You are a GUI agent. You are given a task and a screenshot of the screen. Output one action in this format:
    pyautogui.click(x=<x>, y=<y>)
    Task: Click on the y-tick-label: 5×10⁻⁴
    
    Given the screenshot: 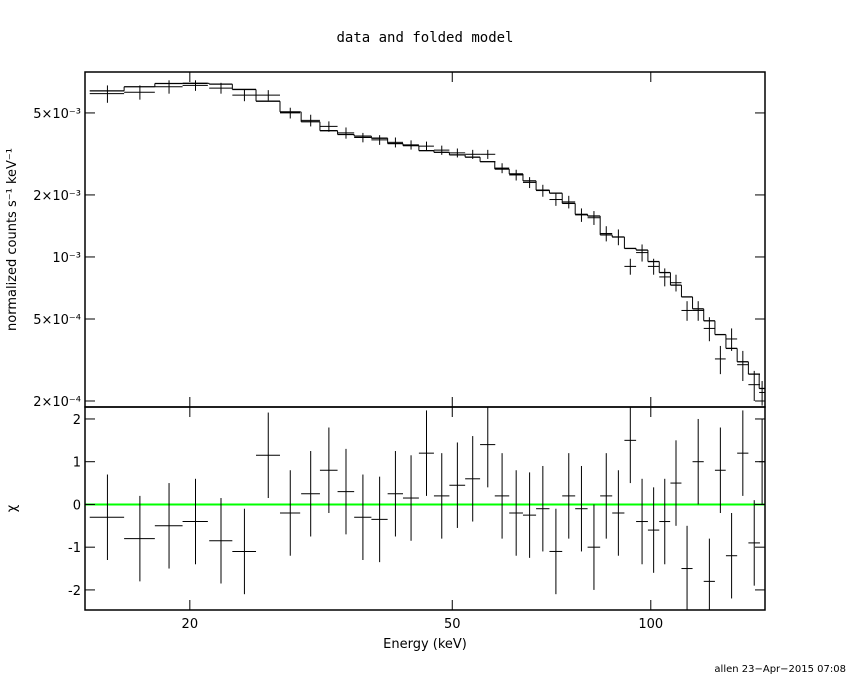 What is the action you would take?
    pyautogui.click(x=57, y=320)
    